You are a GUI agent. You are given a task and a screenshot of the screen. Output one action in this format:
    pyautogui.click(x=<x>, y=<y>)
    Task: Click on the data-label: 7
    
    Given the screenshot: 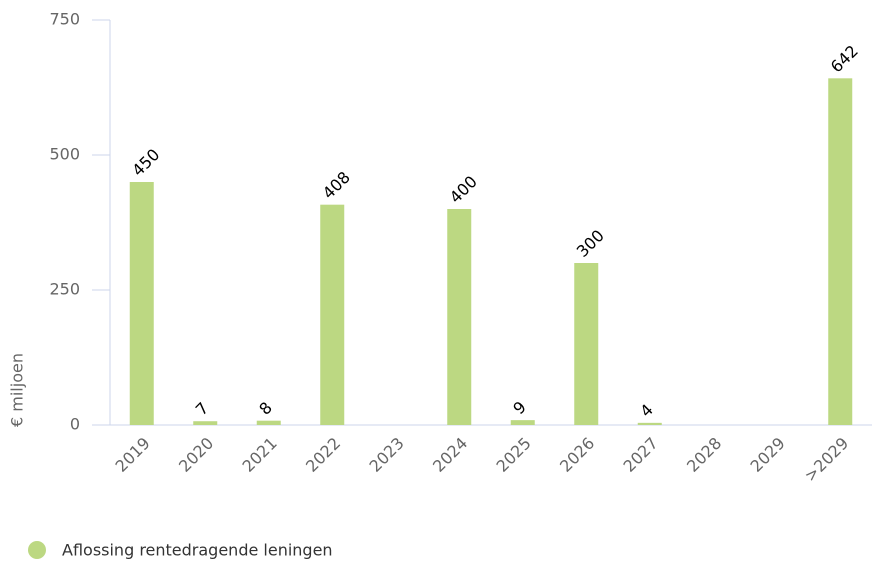 What is the action you would take?
    pyautogui.click(x=202, y=409)
    